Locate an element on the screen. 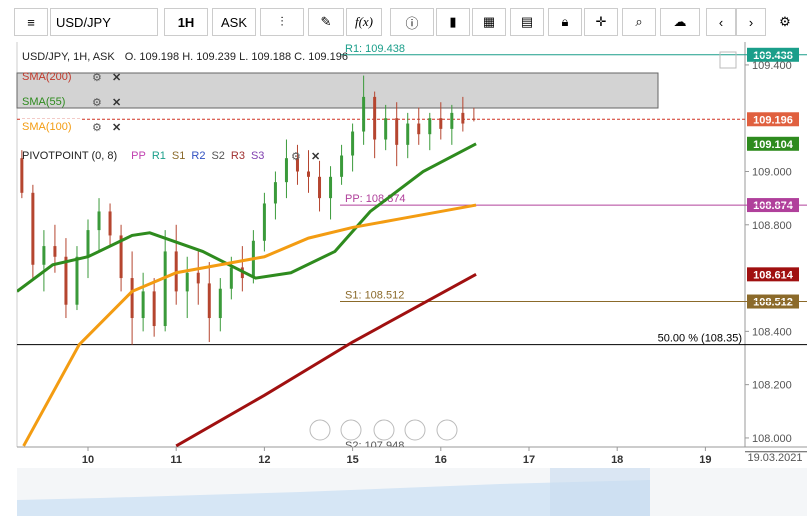  pivot-legend: PIVOTPOINT (0, 8) PP R1 S1 R2 S2 R3 S3 is located at coordinates (143, 156).